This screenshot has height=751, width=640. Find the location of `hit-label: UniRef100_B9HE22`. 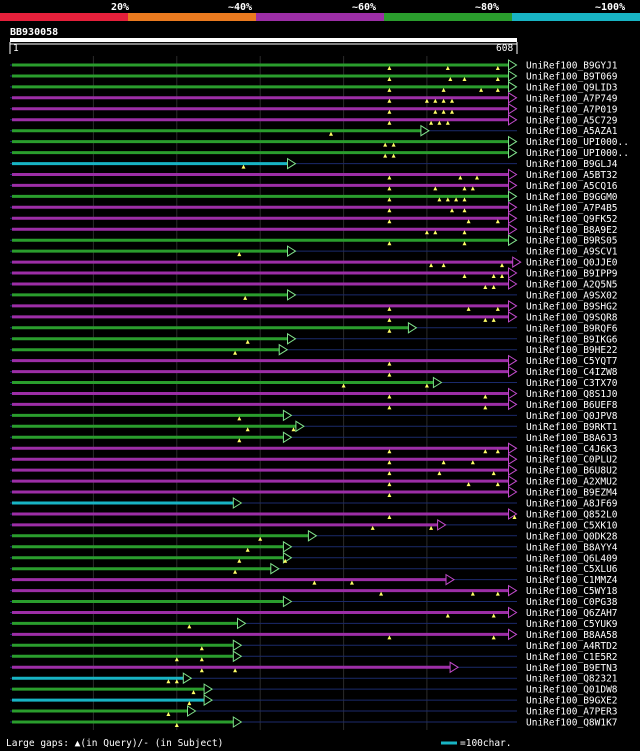

hit-label: UniRef100_B9HE22 is located at coordinates (572, 350).